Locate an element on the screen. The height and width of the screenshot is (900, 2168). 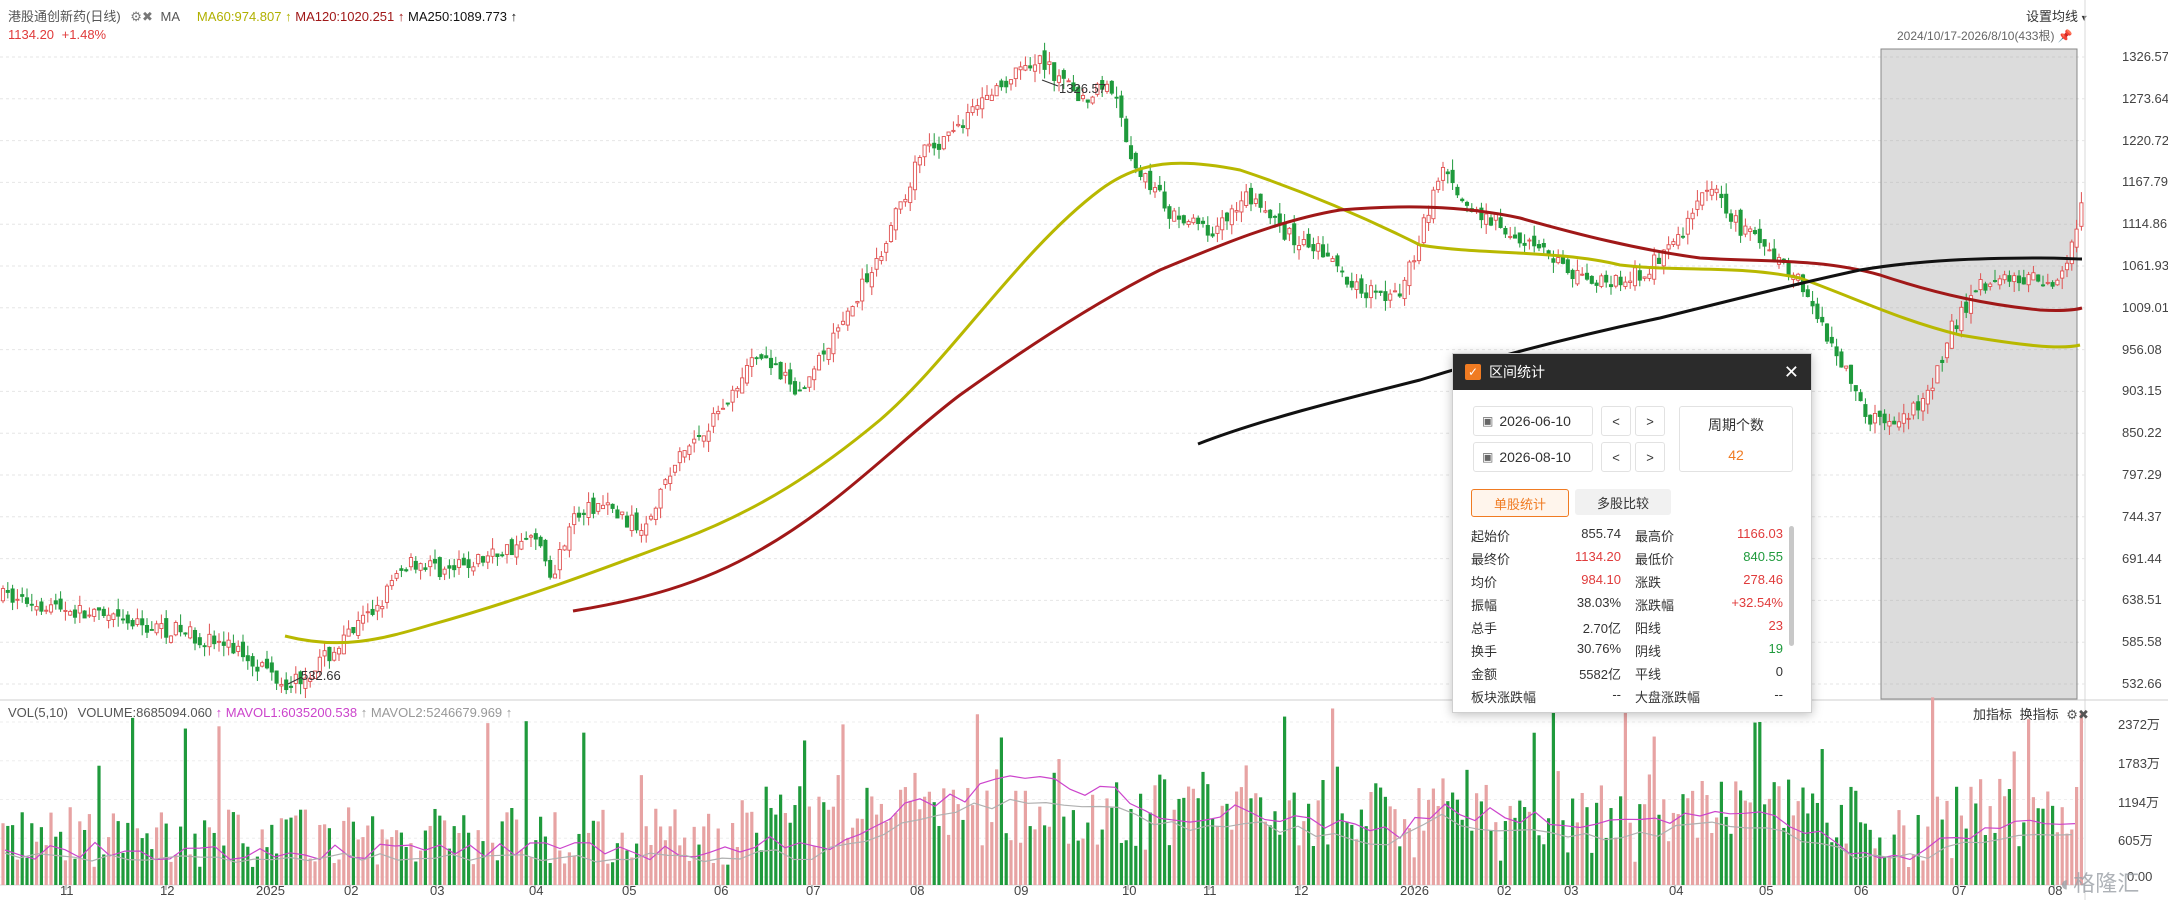
up-arrow-icon: ↑ is located at coordinates (288, 16).